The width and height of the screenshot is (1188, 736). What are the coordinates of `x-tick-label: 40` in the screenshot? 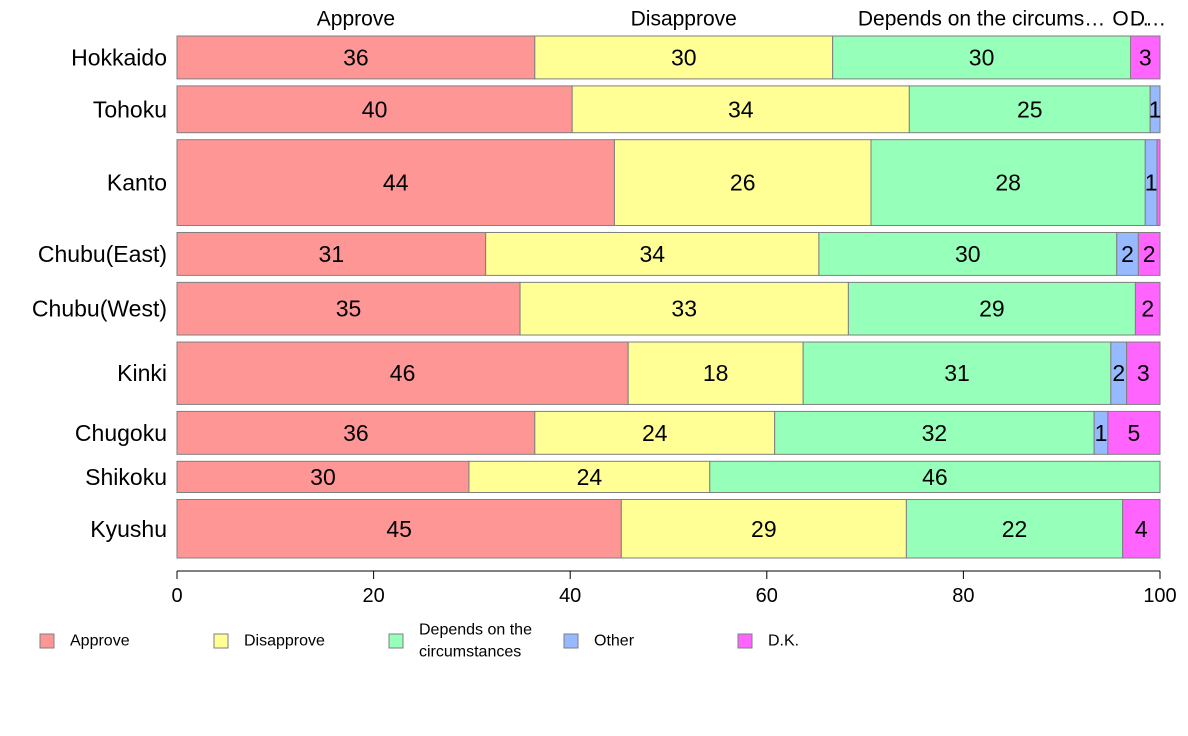 It's located at (570, 596).